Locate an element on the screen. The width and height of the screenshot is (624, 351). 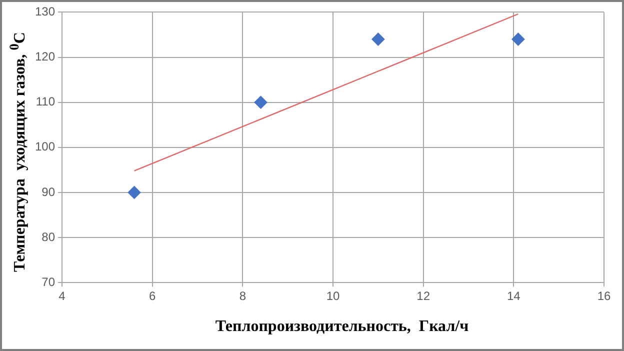
y-tick-label: 90 is located at coordinates (49, 191).